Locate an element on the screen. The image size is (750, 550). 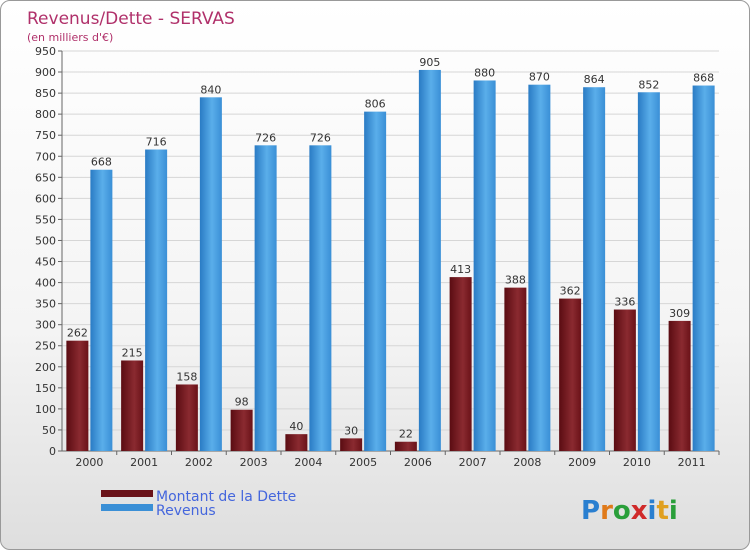
y-tick-label: 350 is located at coordinates (45, 304).